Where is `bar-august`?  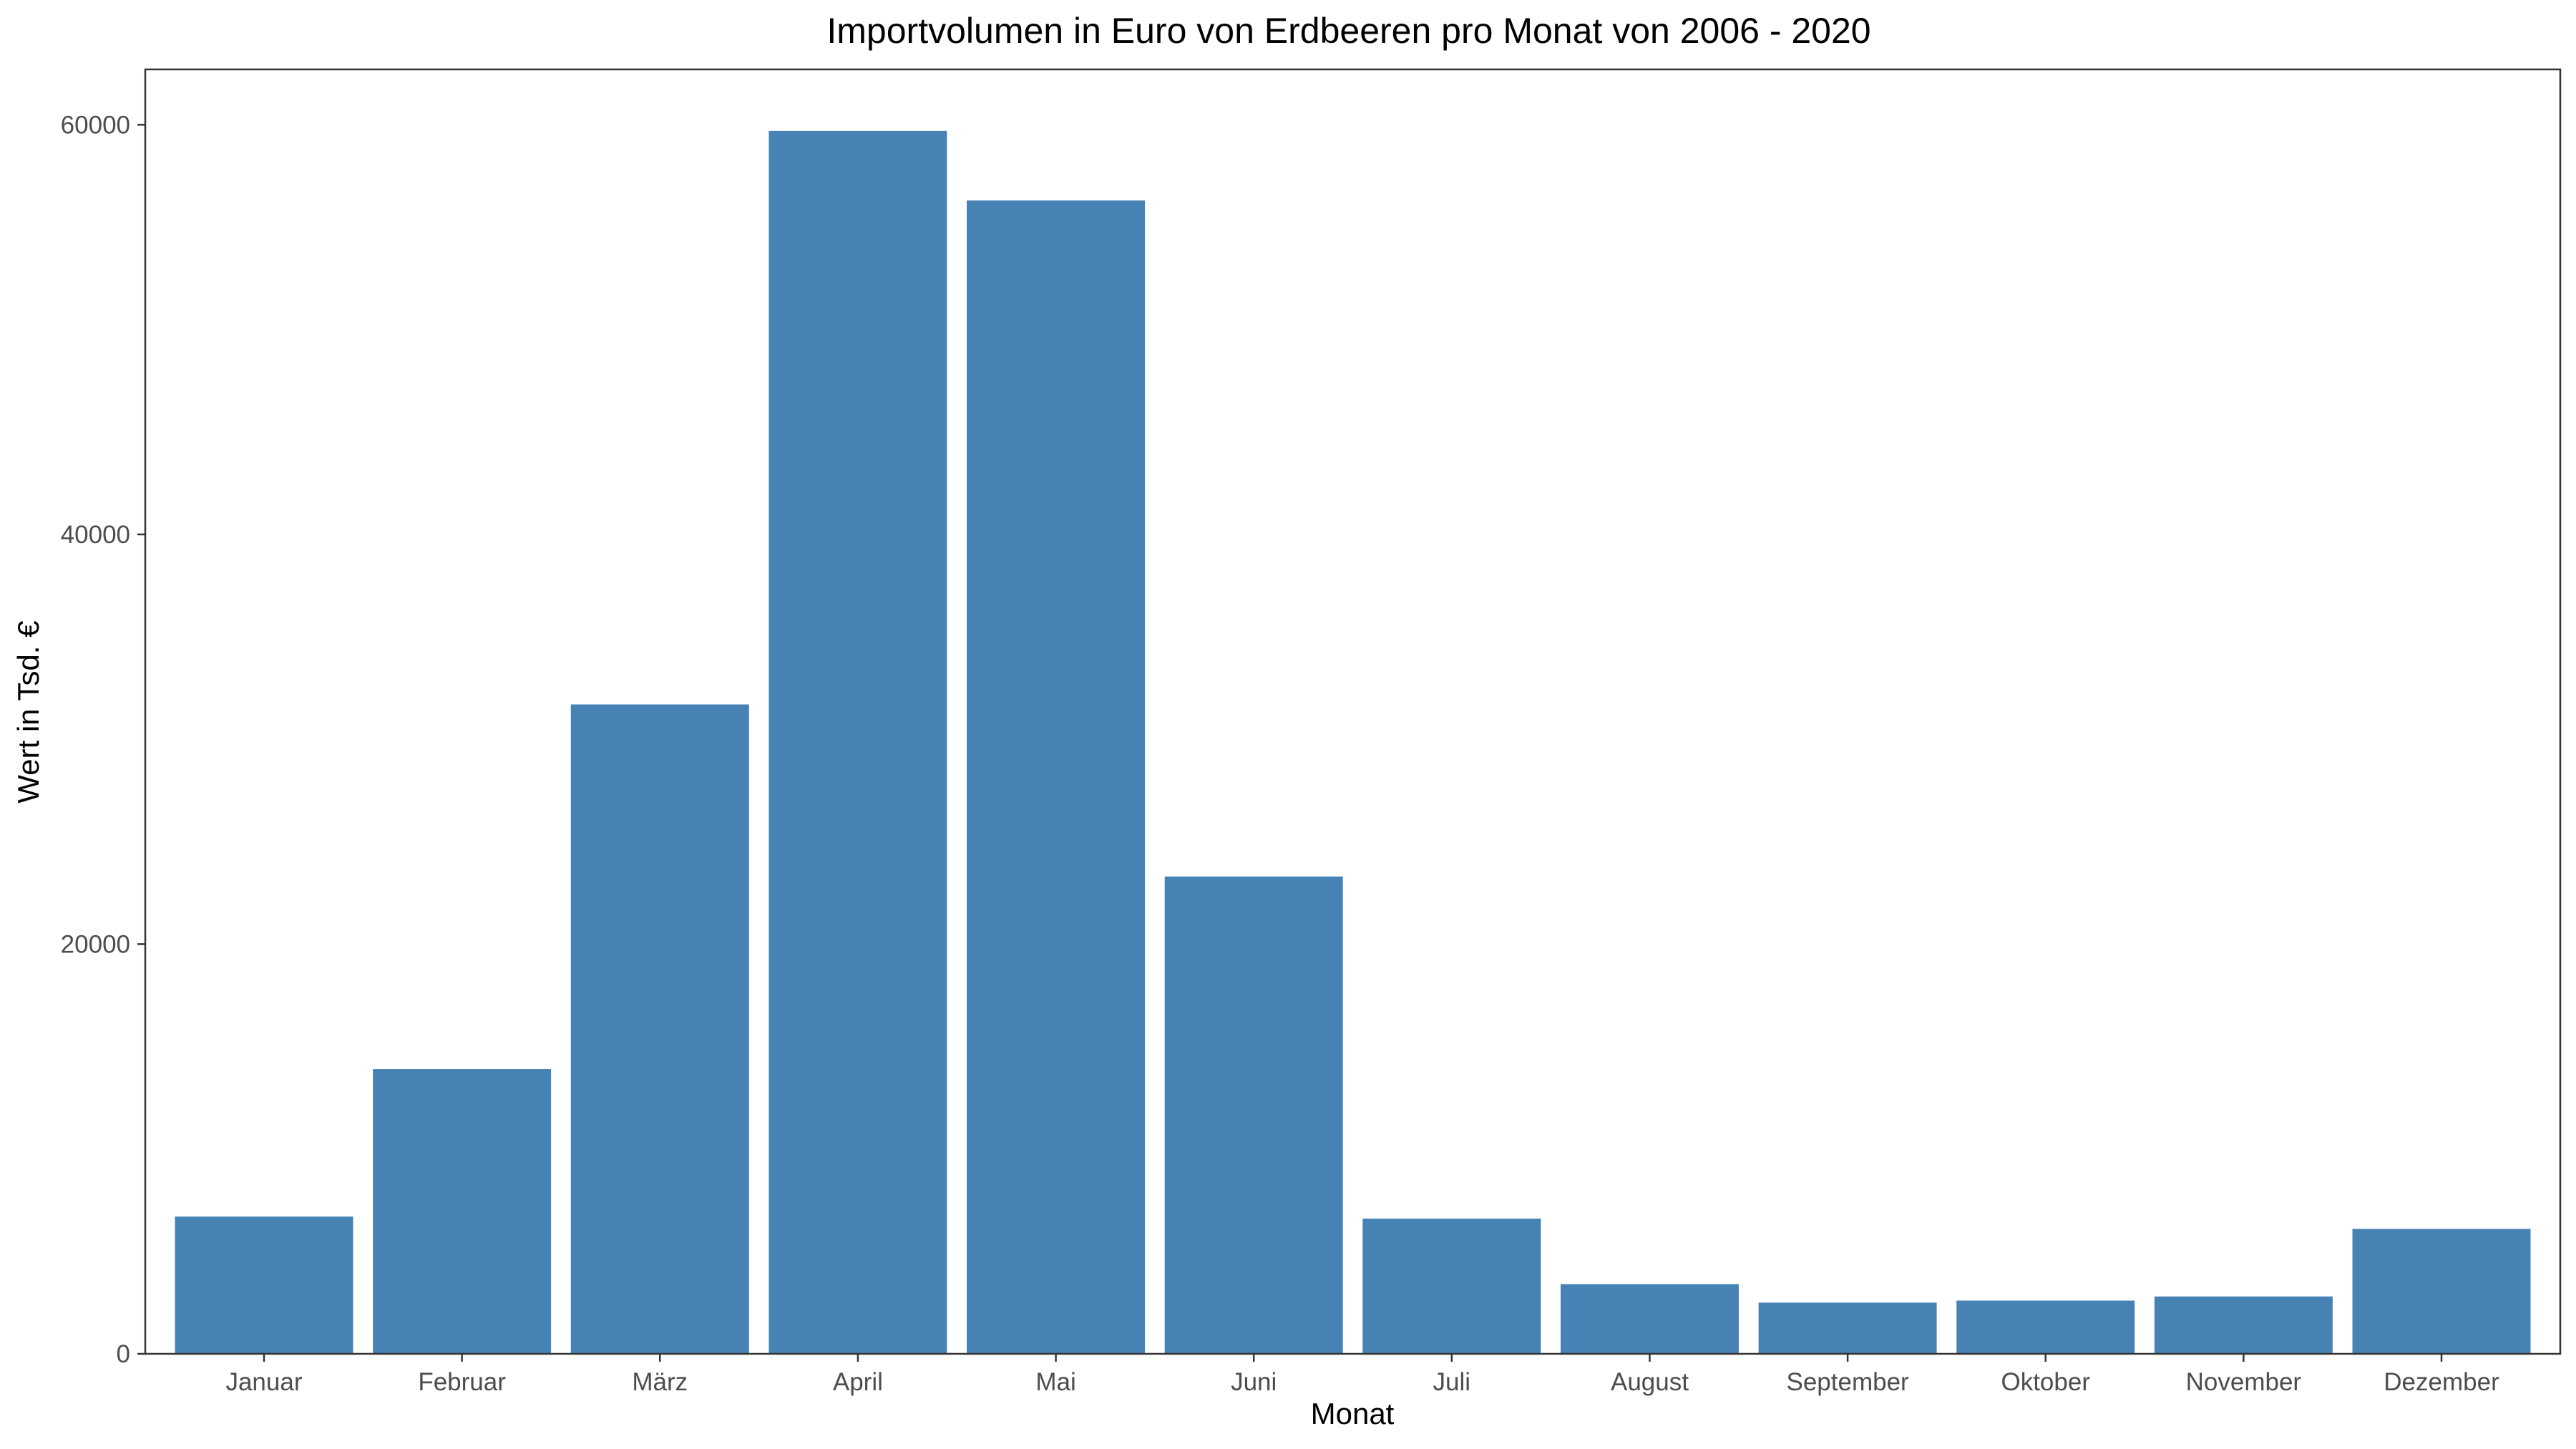 bar-august is located at coordinates (1649, 1319).